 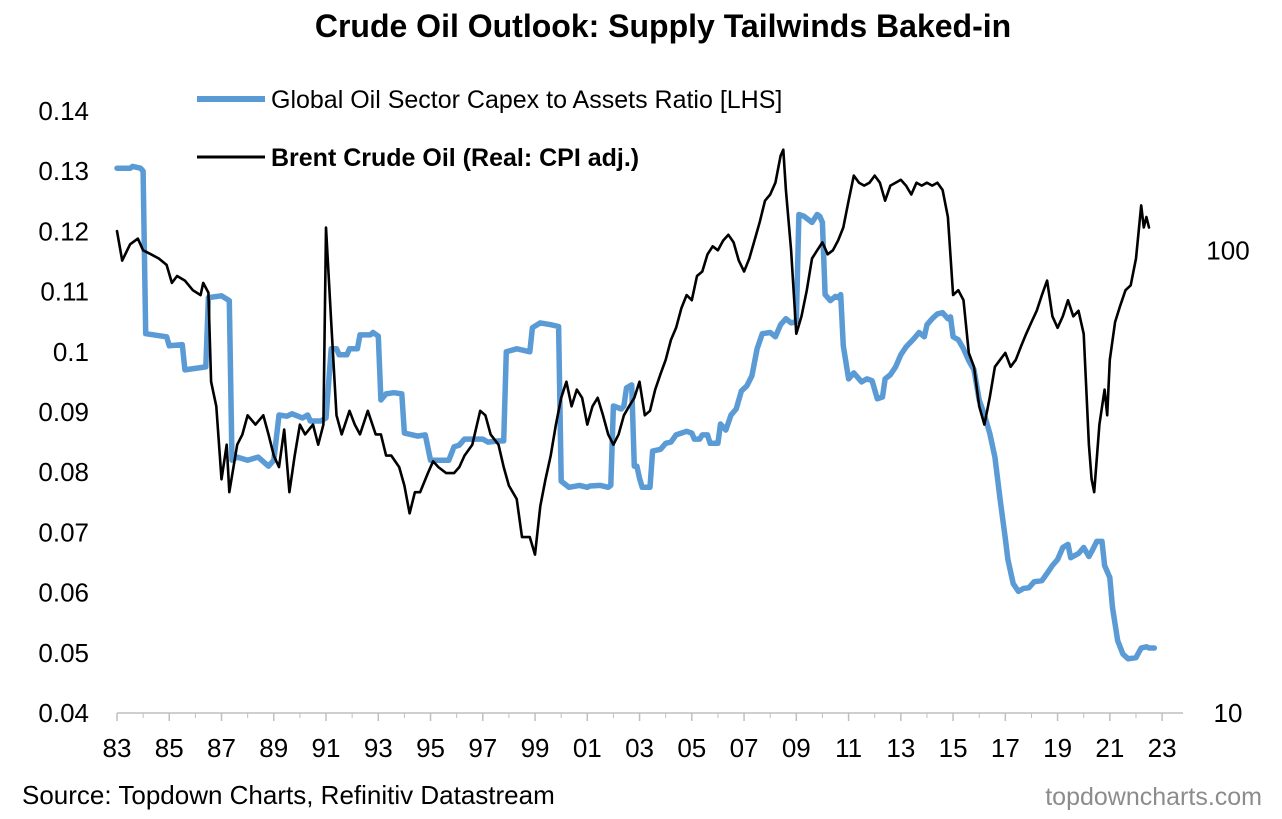 What do you see at coordinates (953, 748) in the screenshot?
I see `x-tick-label-15: 15` at bounding box center [953, 748].